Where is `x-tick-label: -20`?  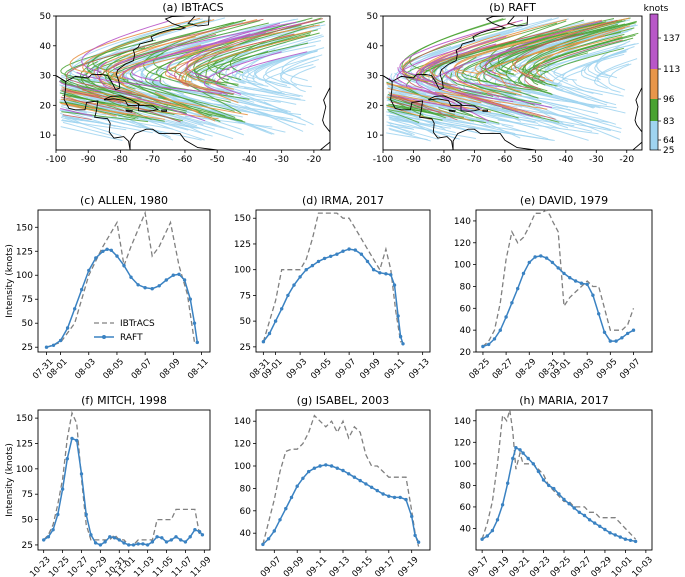 x-tick-label: -20 is located at coordinates (314, 160).